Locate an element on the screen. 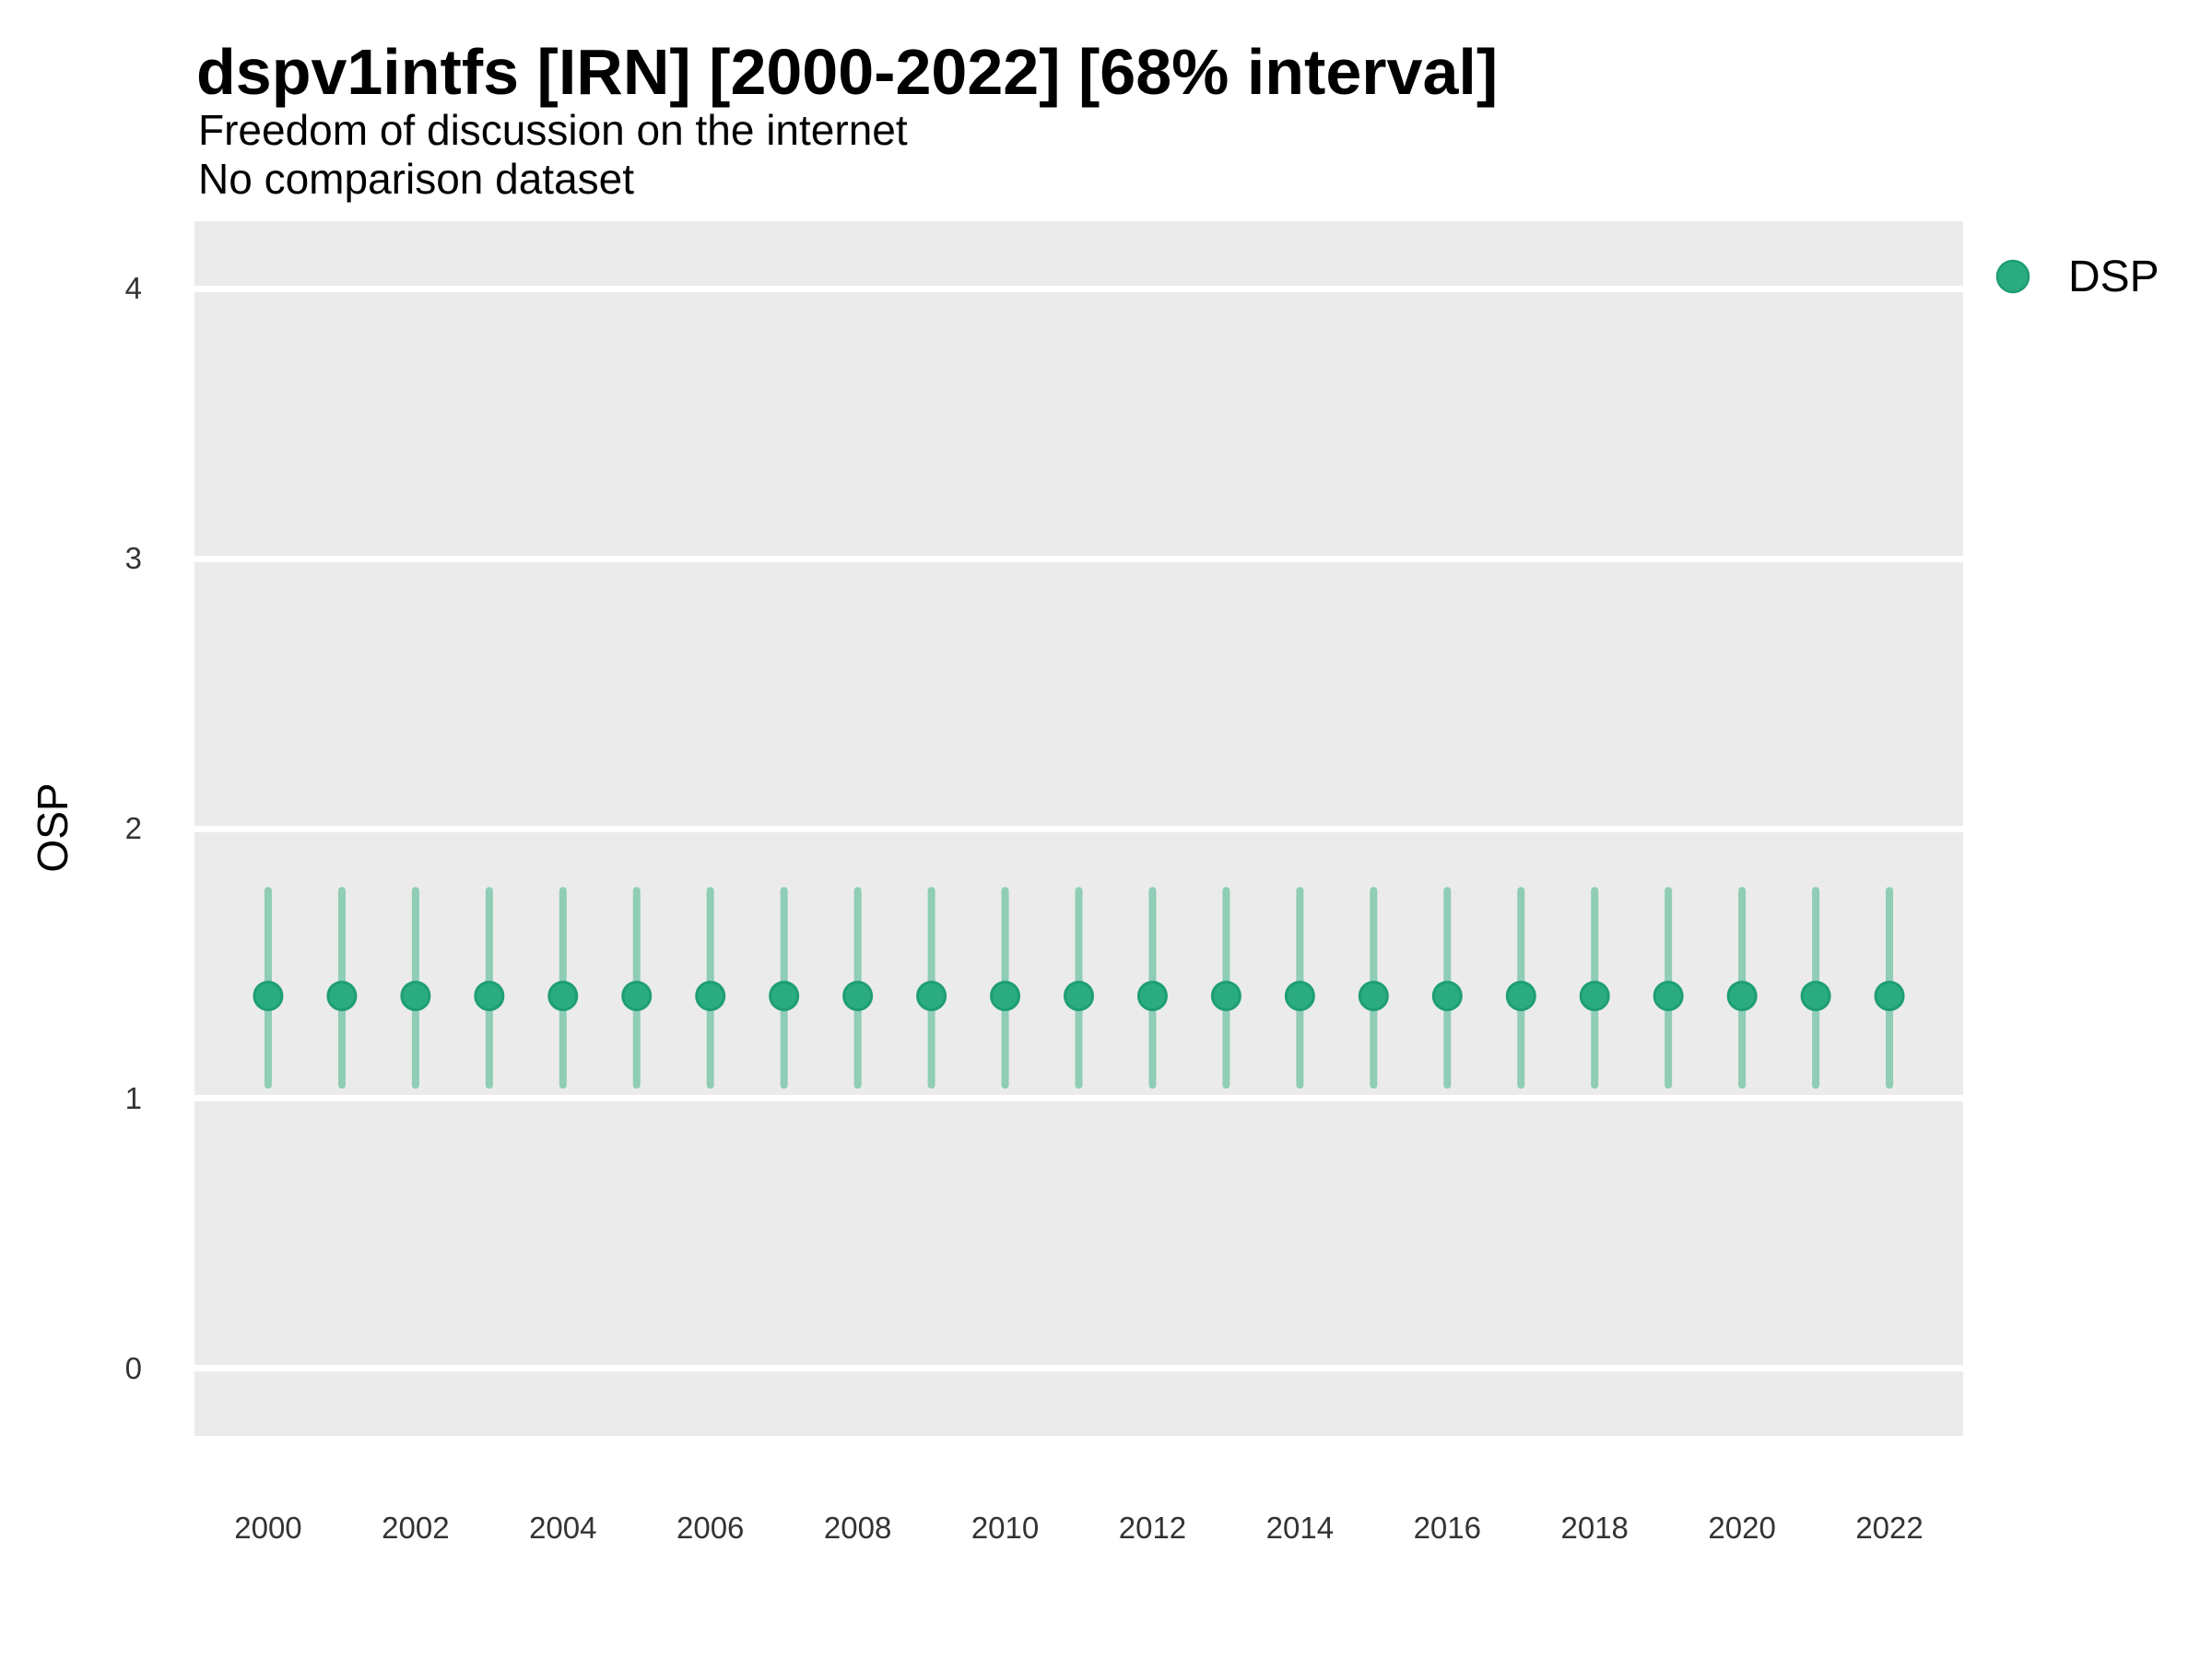 The image size is (2212, 1659). point-DSP-2019 is located at coordinates (1668, 996).